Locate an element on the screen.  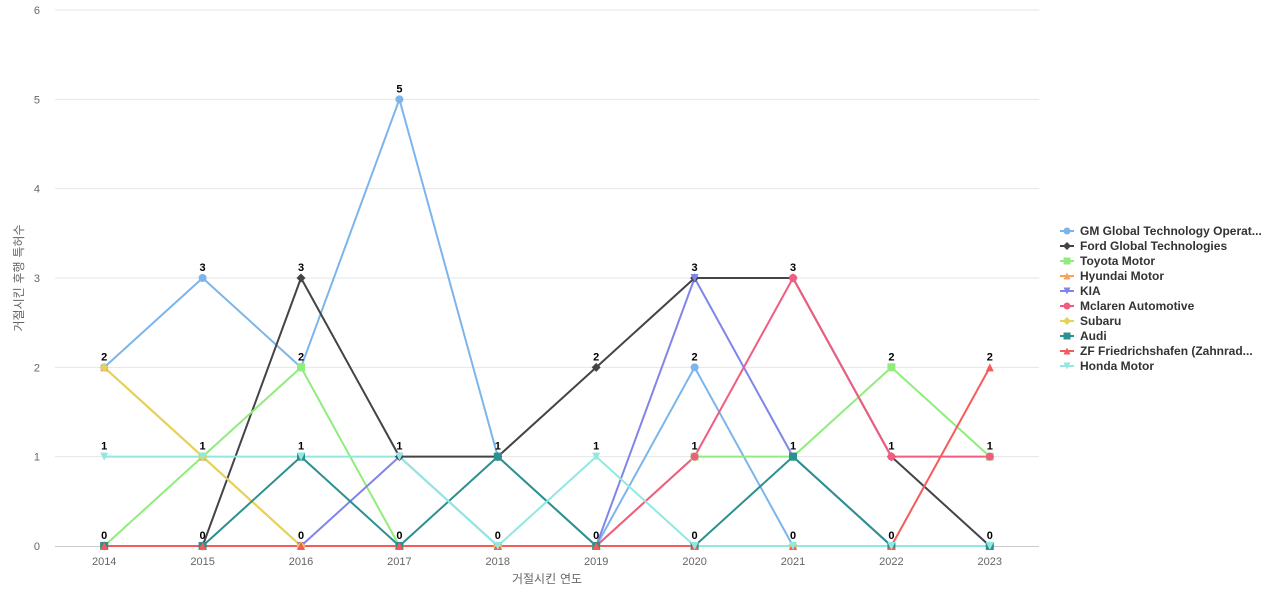
x-tick-label: 2020 is located at coordinates (694, 562).